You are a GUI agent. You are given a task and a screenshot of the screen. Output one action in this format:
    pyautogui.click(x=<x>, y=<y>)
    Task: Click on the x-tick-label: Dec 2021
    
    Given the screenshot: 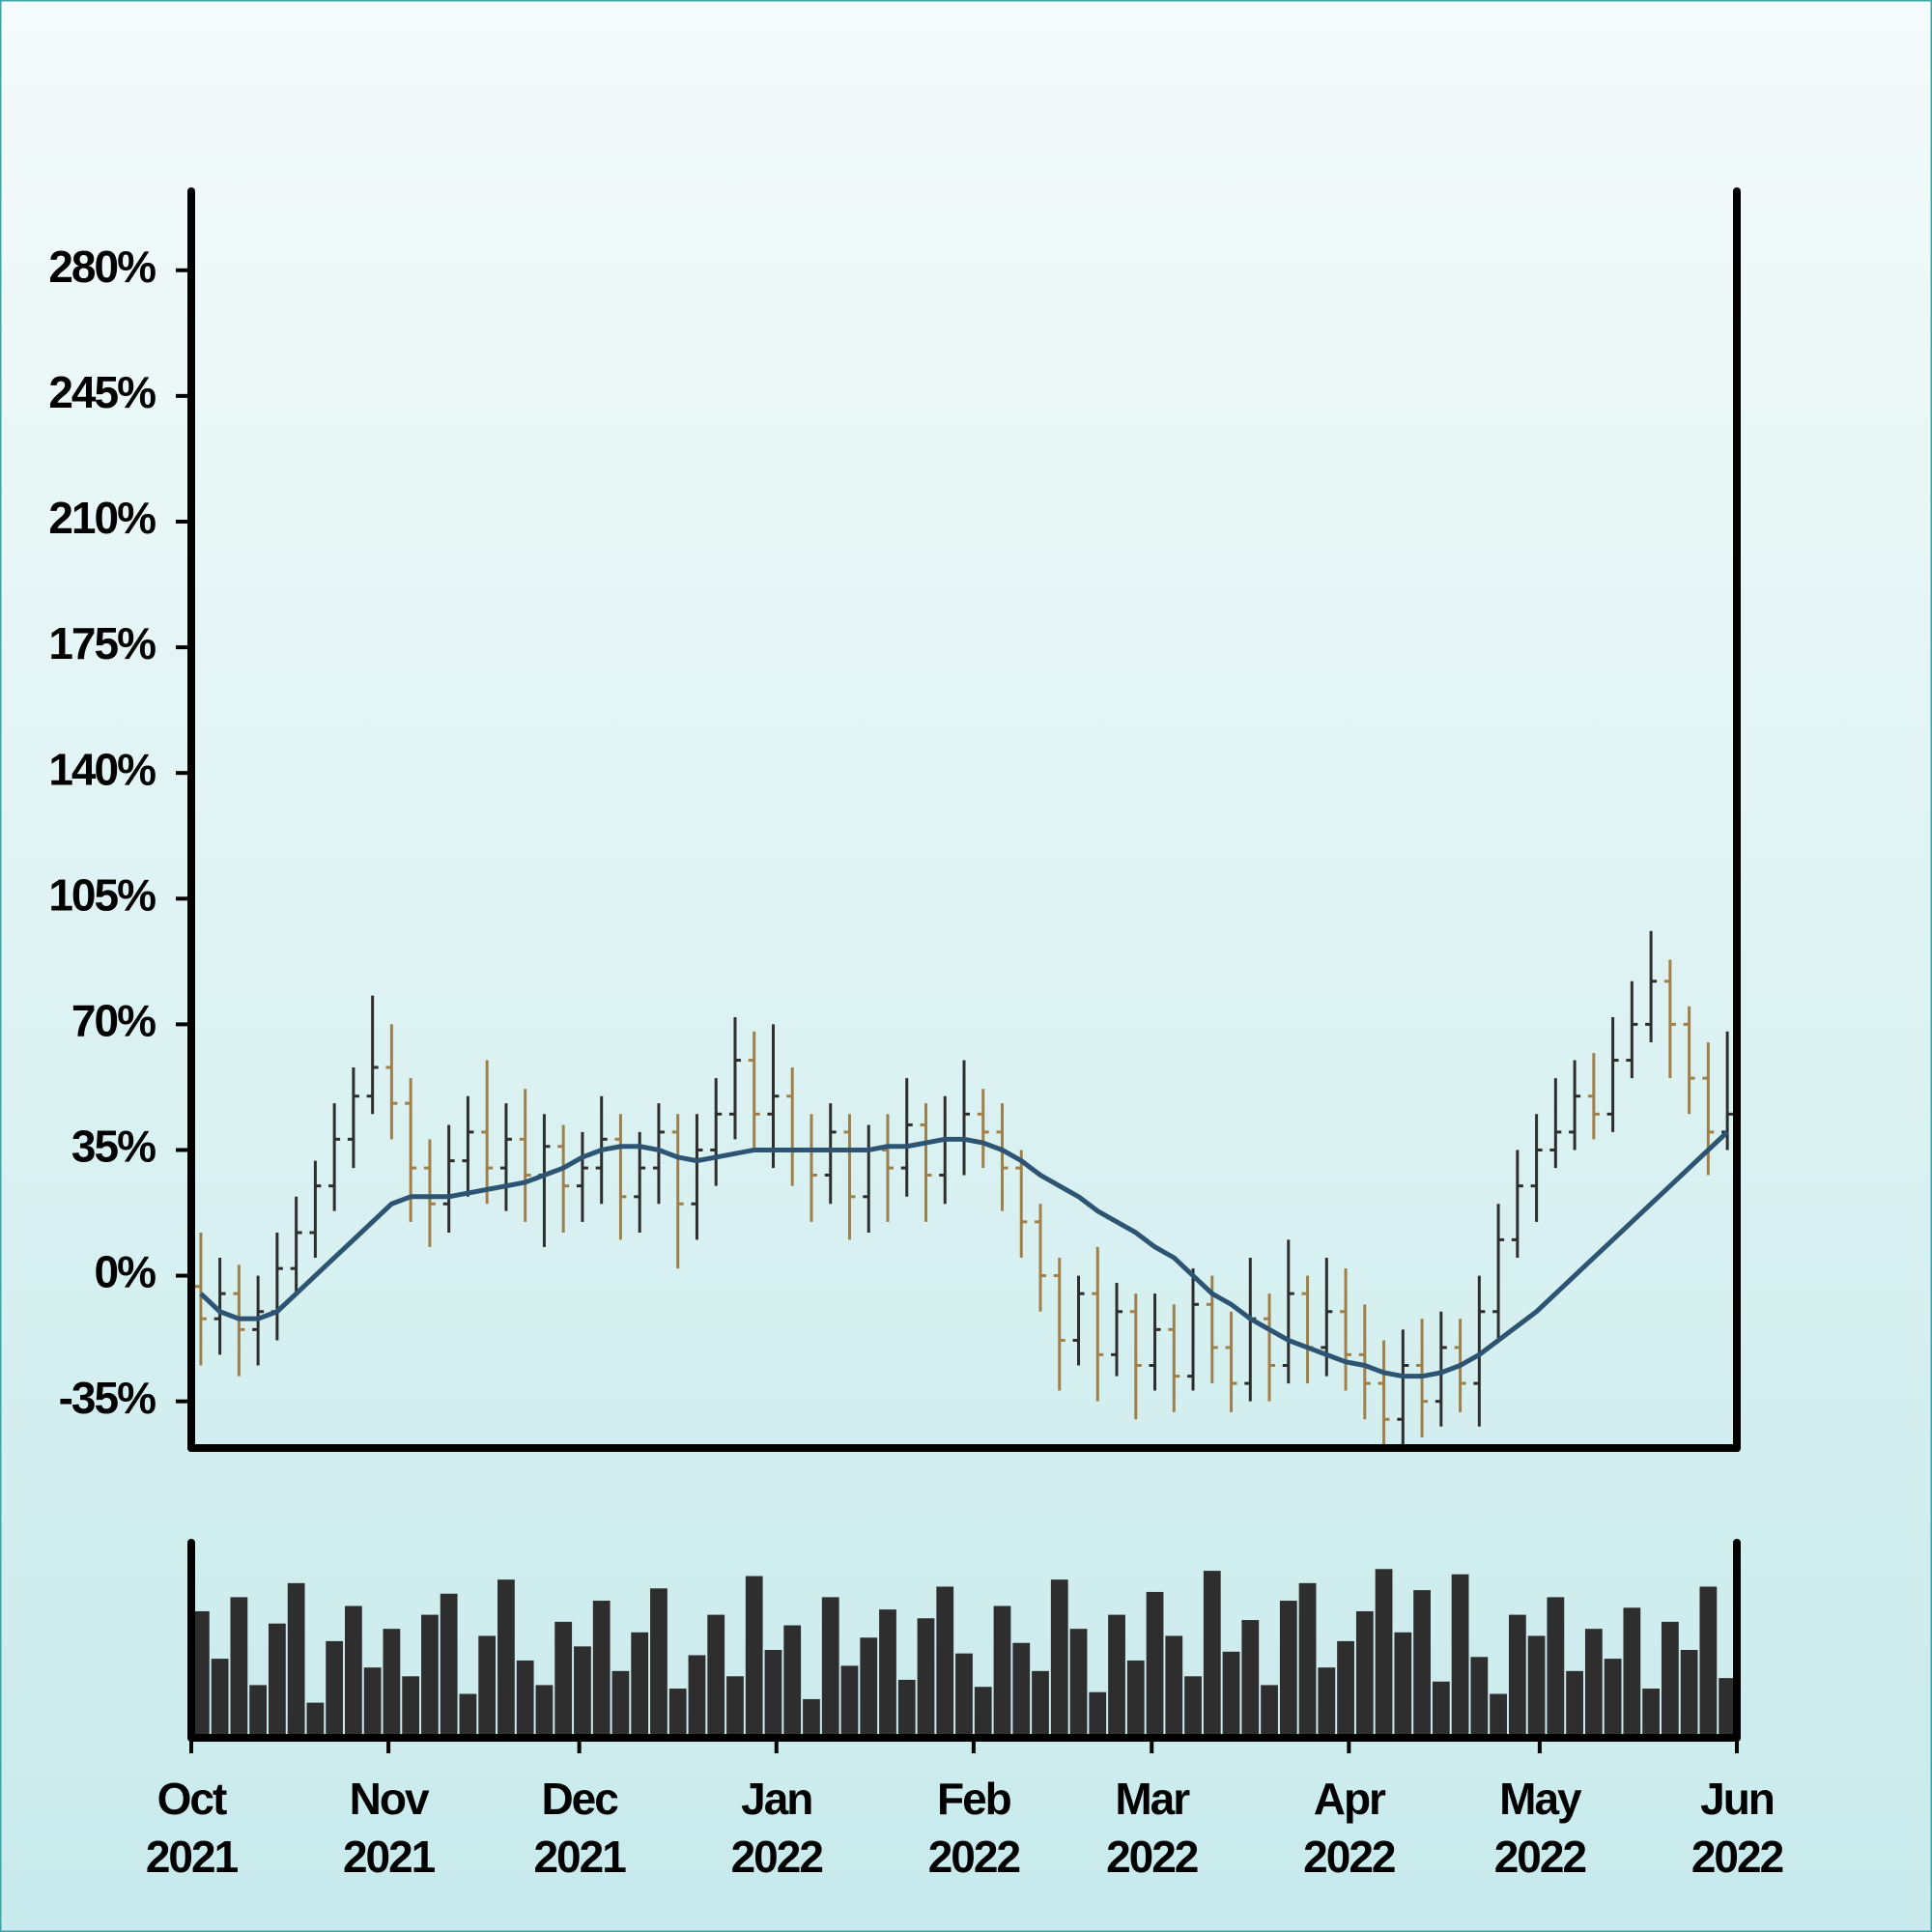 What is the action you would take?
    pyautogui.click(x=579, y=1828)
    